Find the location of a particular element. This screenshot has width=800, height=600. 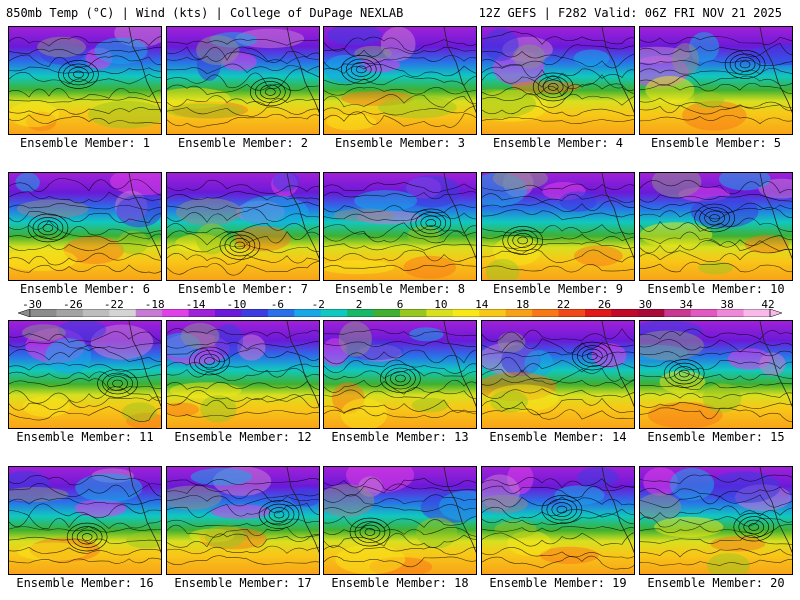

colorbar-tick: 10 is located at coordinates (441, 304).